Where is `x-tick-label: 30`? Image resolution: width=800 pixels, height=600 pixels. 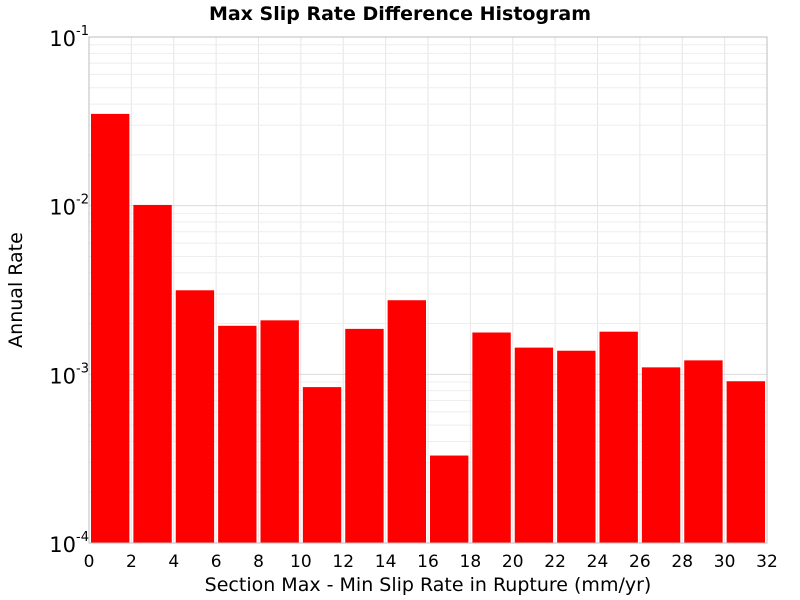 x-tick-label: 30 is located at coordinates (725, 562).